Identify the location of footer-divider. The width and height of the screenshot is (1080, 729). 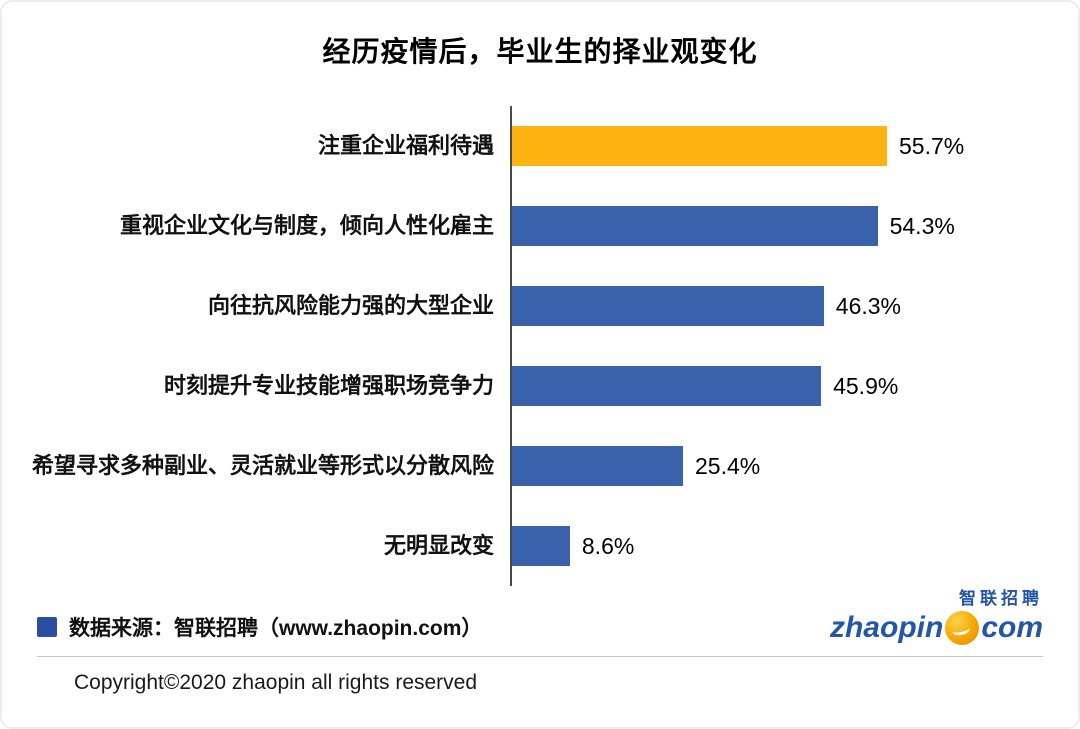
(540, 656).